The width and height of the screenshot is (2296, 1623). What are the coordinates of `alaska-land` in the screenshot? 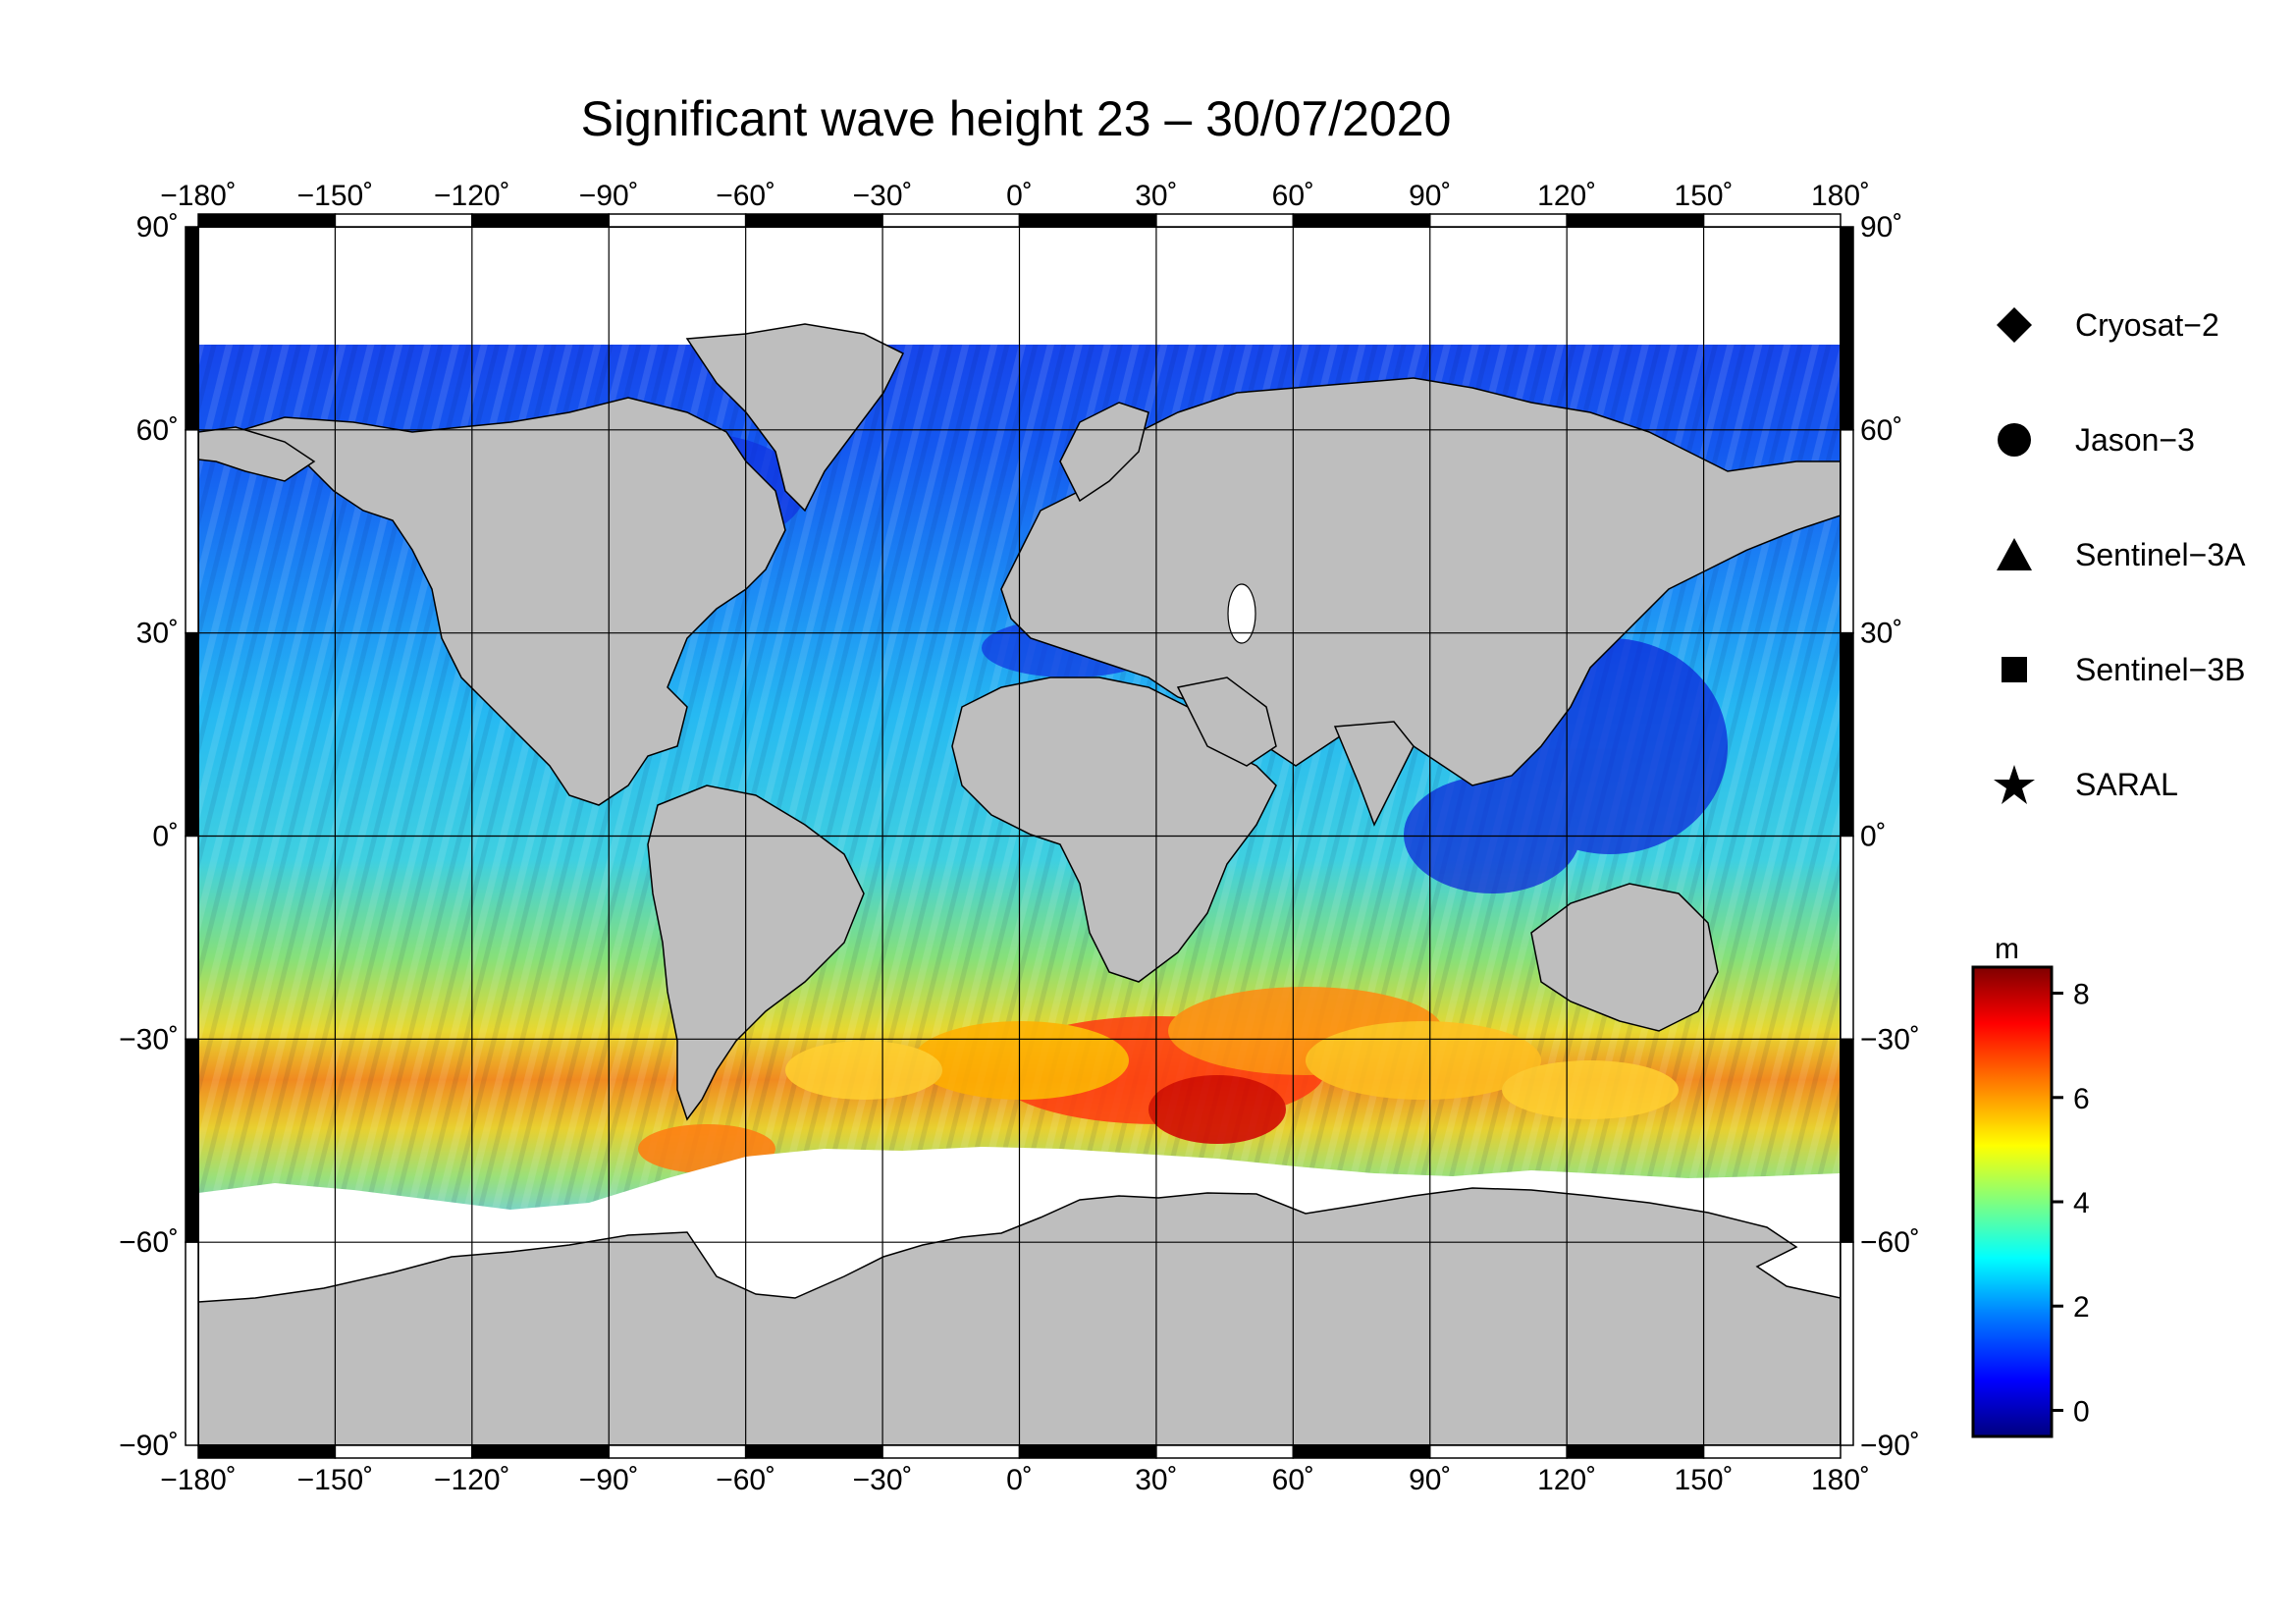 It's located at (257, 454).